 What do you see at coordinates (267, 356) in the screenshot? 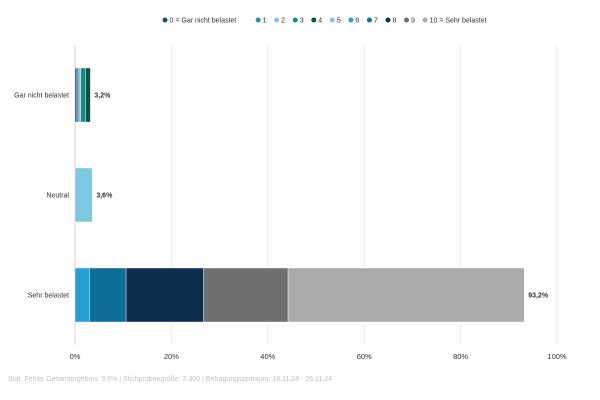
I see `x-tick-label: 40%` at bounding box center [267, 356].